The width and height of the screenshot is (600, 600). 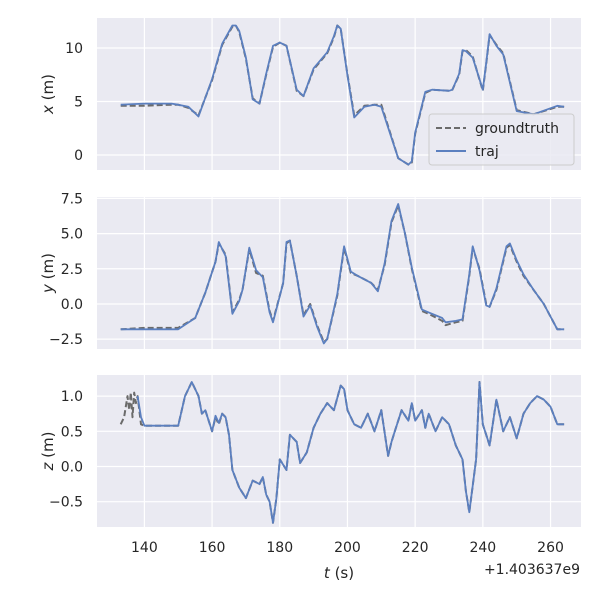 I want to click on panel-x-y-tick-label-0: 0, so click(x=78, y=156).